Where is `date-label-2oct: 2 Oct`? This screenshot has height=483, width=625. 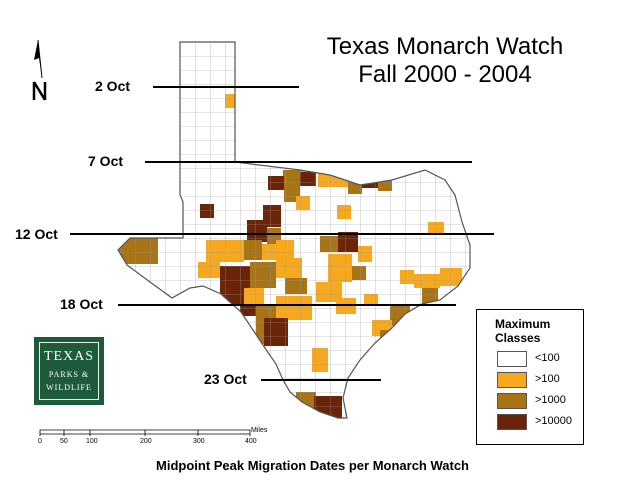
date-label-2oct: 2 Oct is located at coordinates (113, 86).